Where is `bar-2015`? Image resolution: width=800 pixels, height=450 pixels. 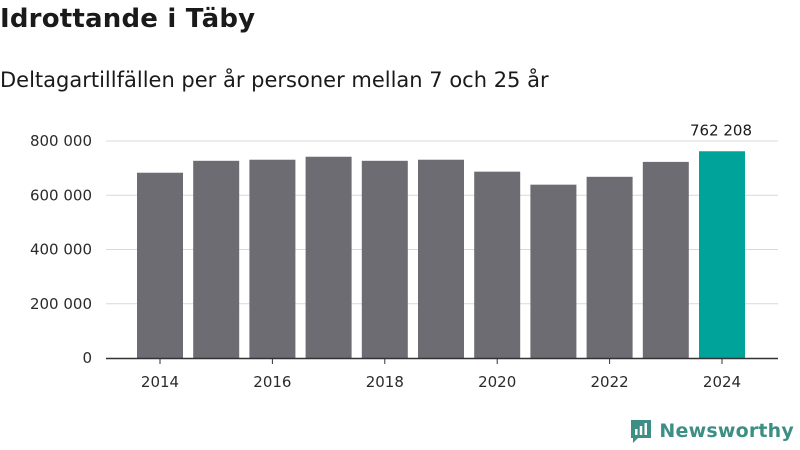
bar-2015 is located at coordinates (216, 259).